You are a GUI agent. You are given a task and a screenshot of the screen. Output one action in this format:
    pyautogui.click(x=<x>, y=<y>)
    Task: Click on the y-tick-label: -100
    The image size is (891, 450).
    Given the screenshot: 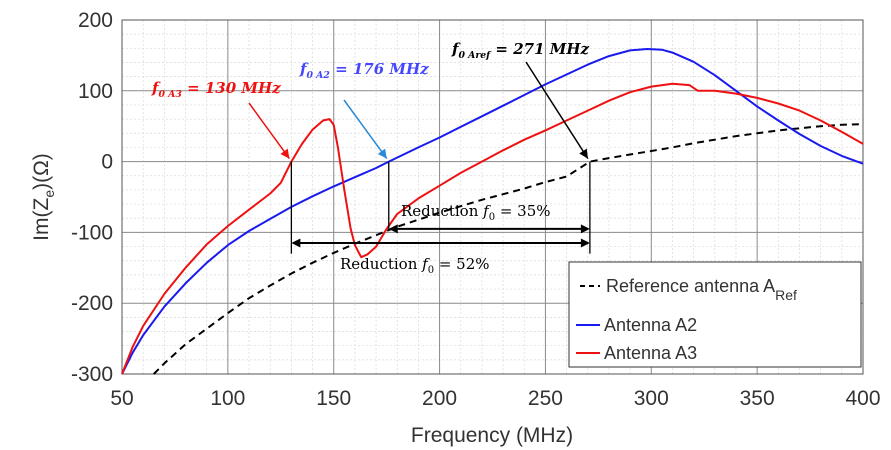 What is the action you would take?
    pyautogui.click(x=92, y=232)
    